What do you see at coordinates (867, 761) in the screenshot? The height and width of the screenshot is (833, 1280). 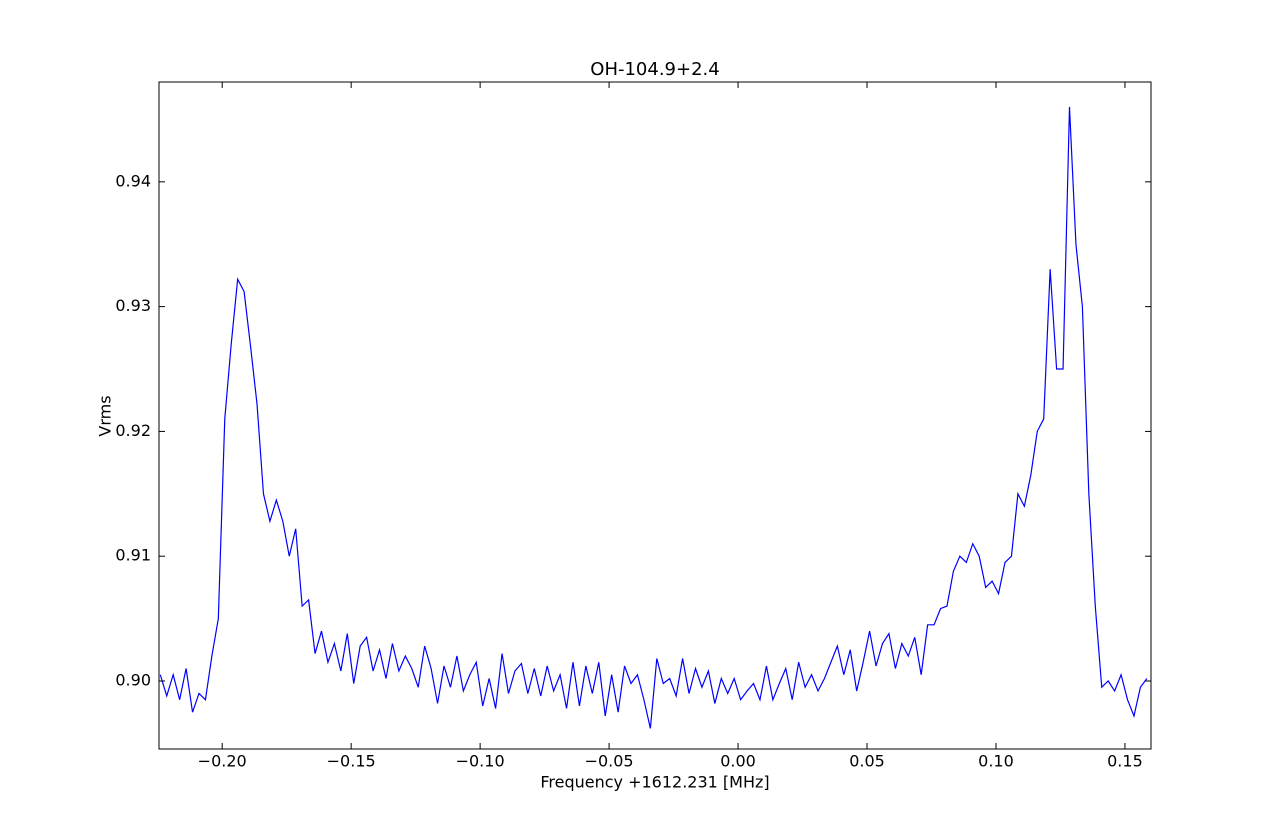 I see `x-tick-label: 0.05` at bounding box center [867, 761].